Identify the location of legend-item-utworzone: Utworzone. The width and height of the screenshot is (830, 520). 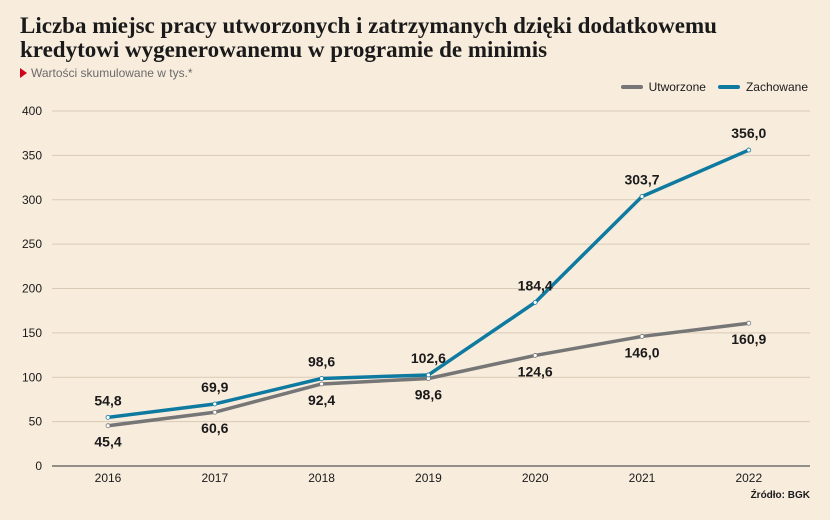
(663, 87).